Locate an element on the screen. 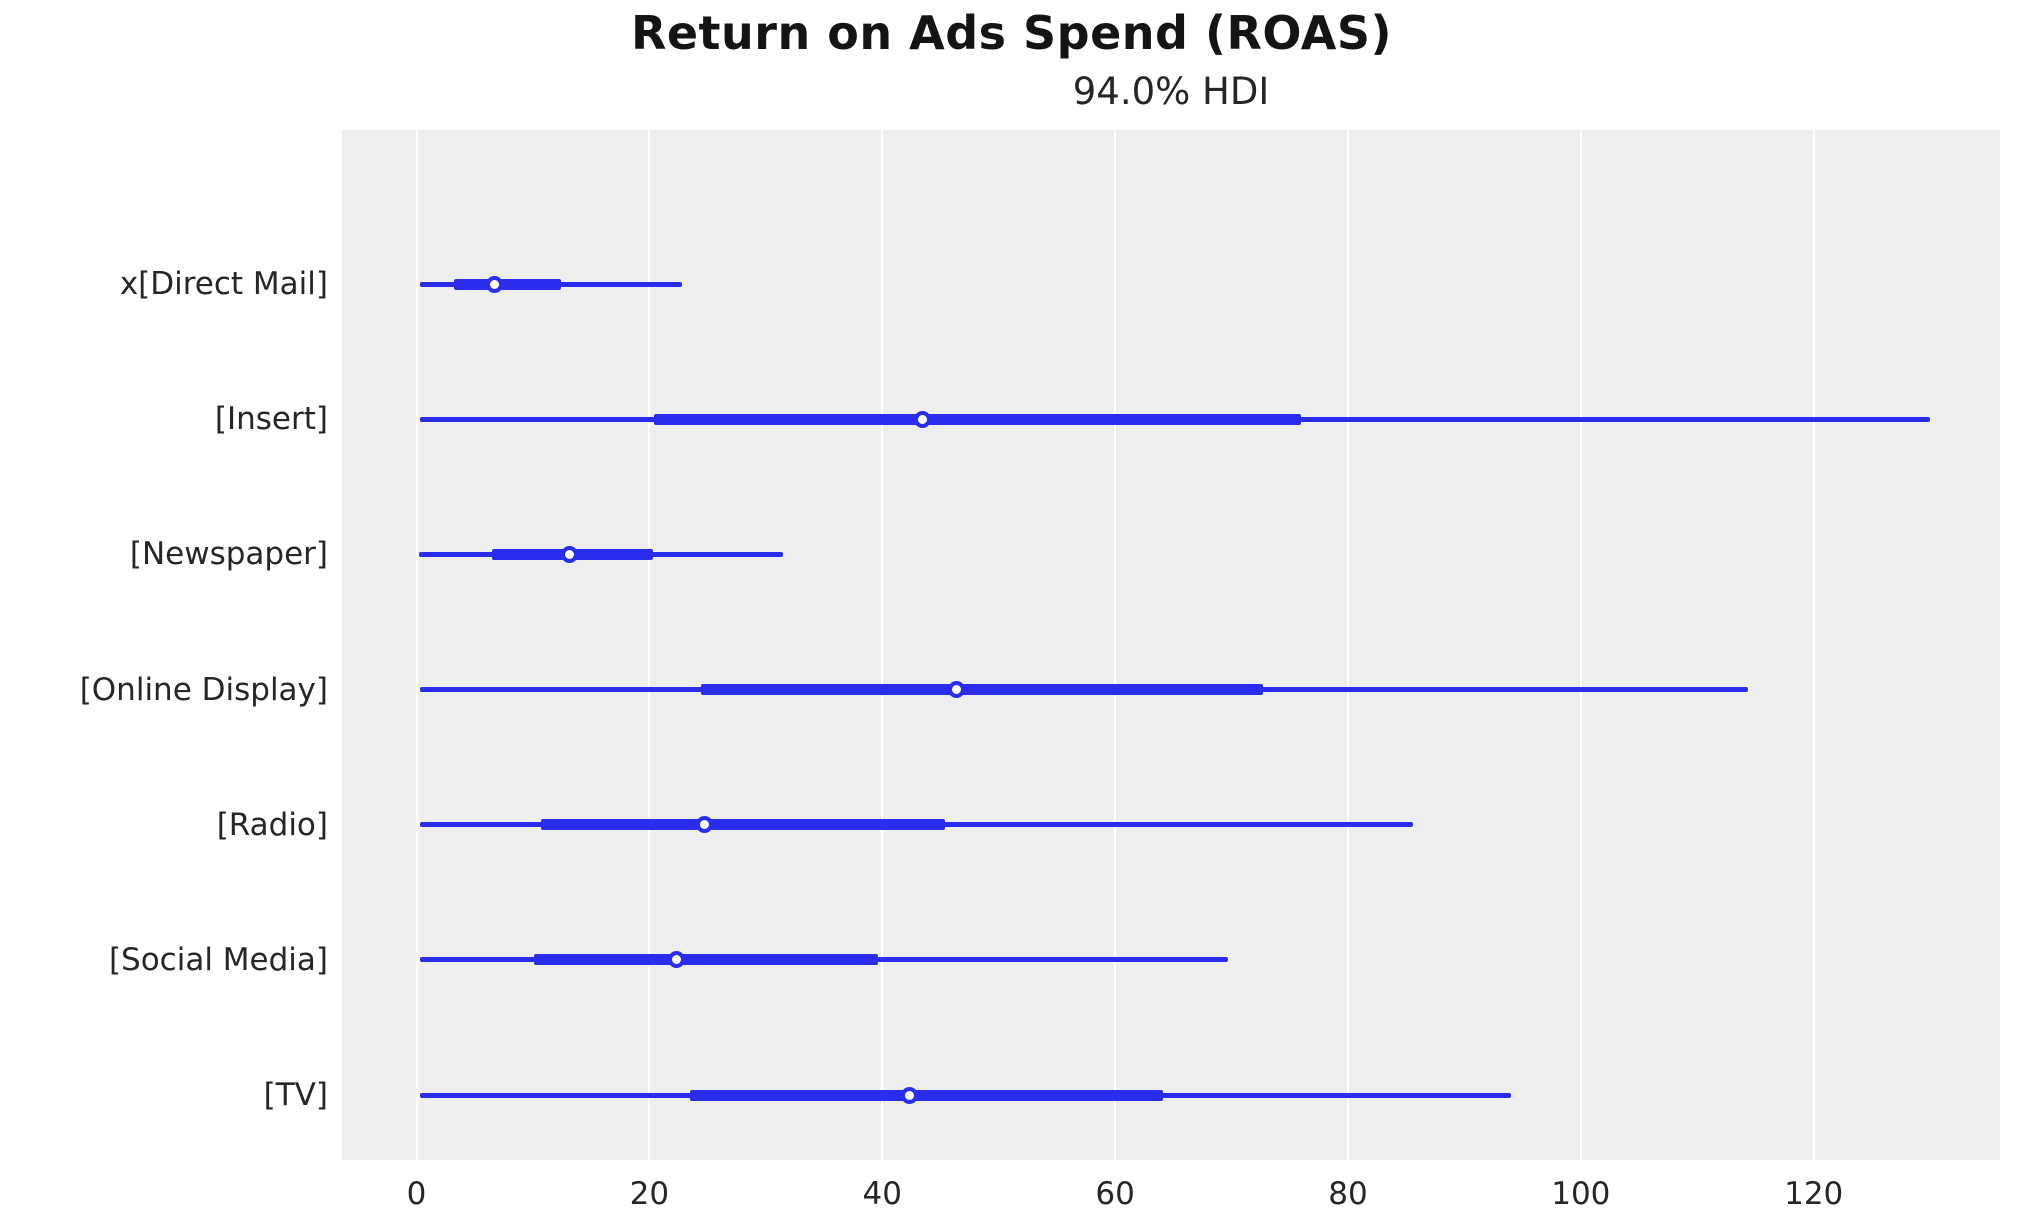  x-tick-label: 100 is located at coordinates (1581, 1194).